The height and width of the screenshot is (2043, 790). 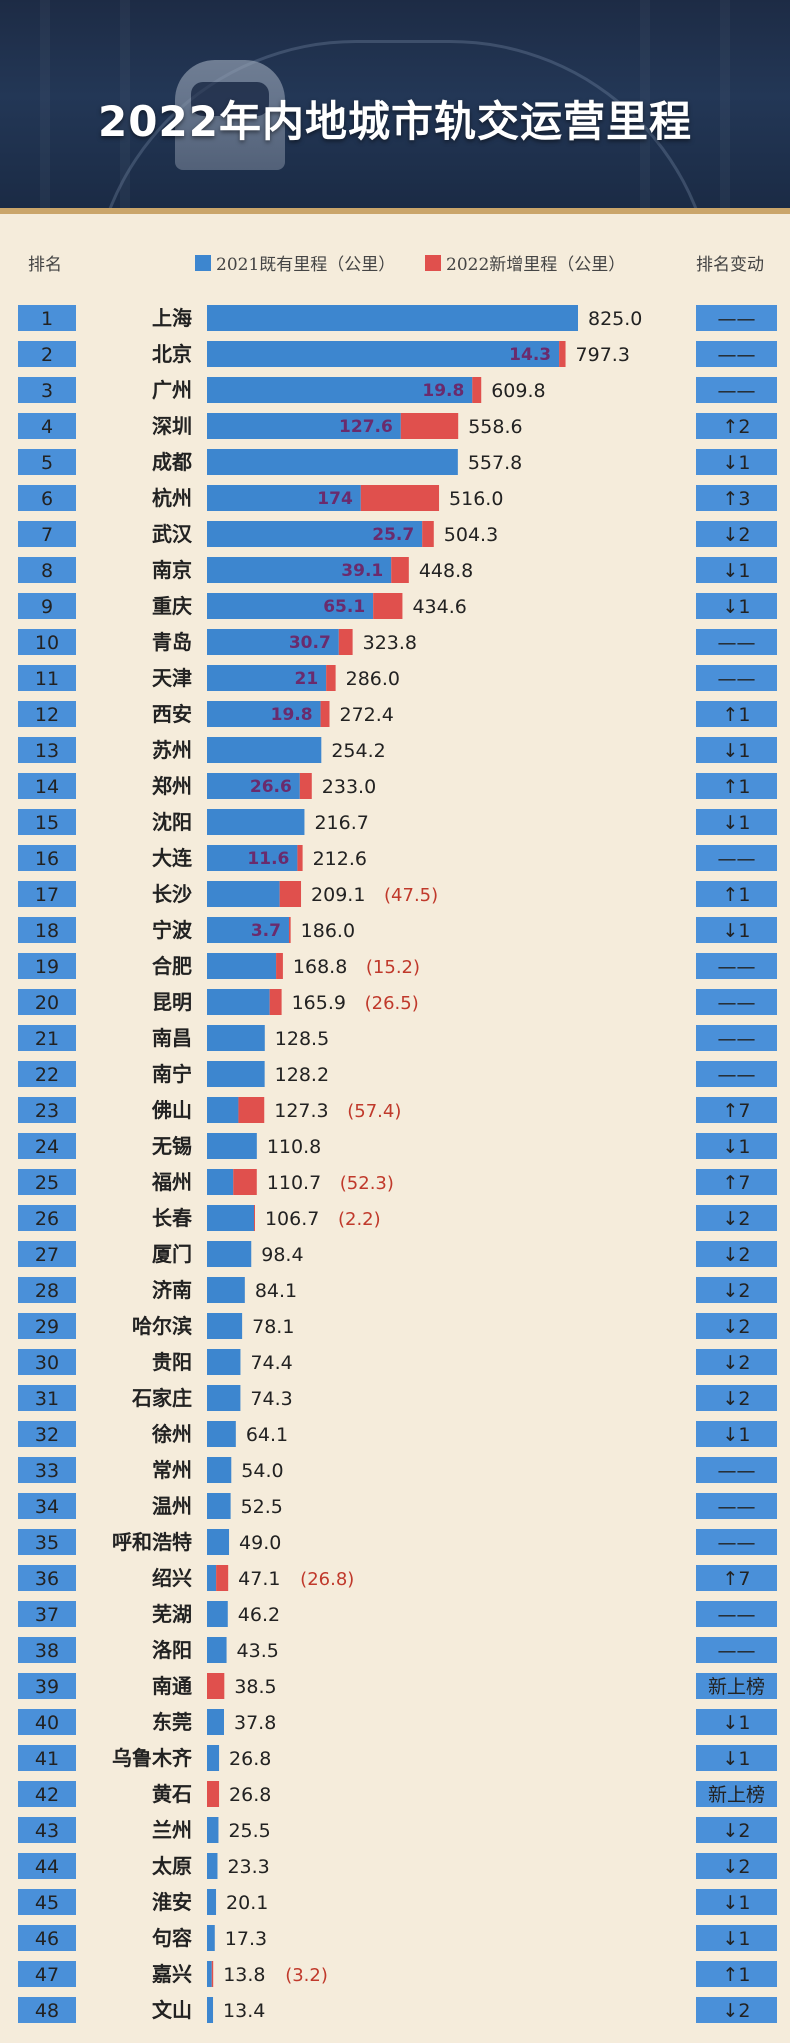 What do you see at coordinates (359, 1219) in the screenshot?
I see `new-value-label-26: (2.2)` at bounding box center [359, 1219].